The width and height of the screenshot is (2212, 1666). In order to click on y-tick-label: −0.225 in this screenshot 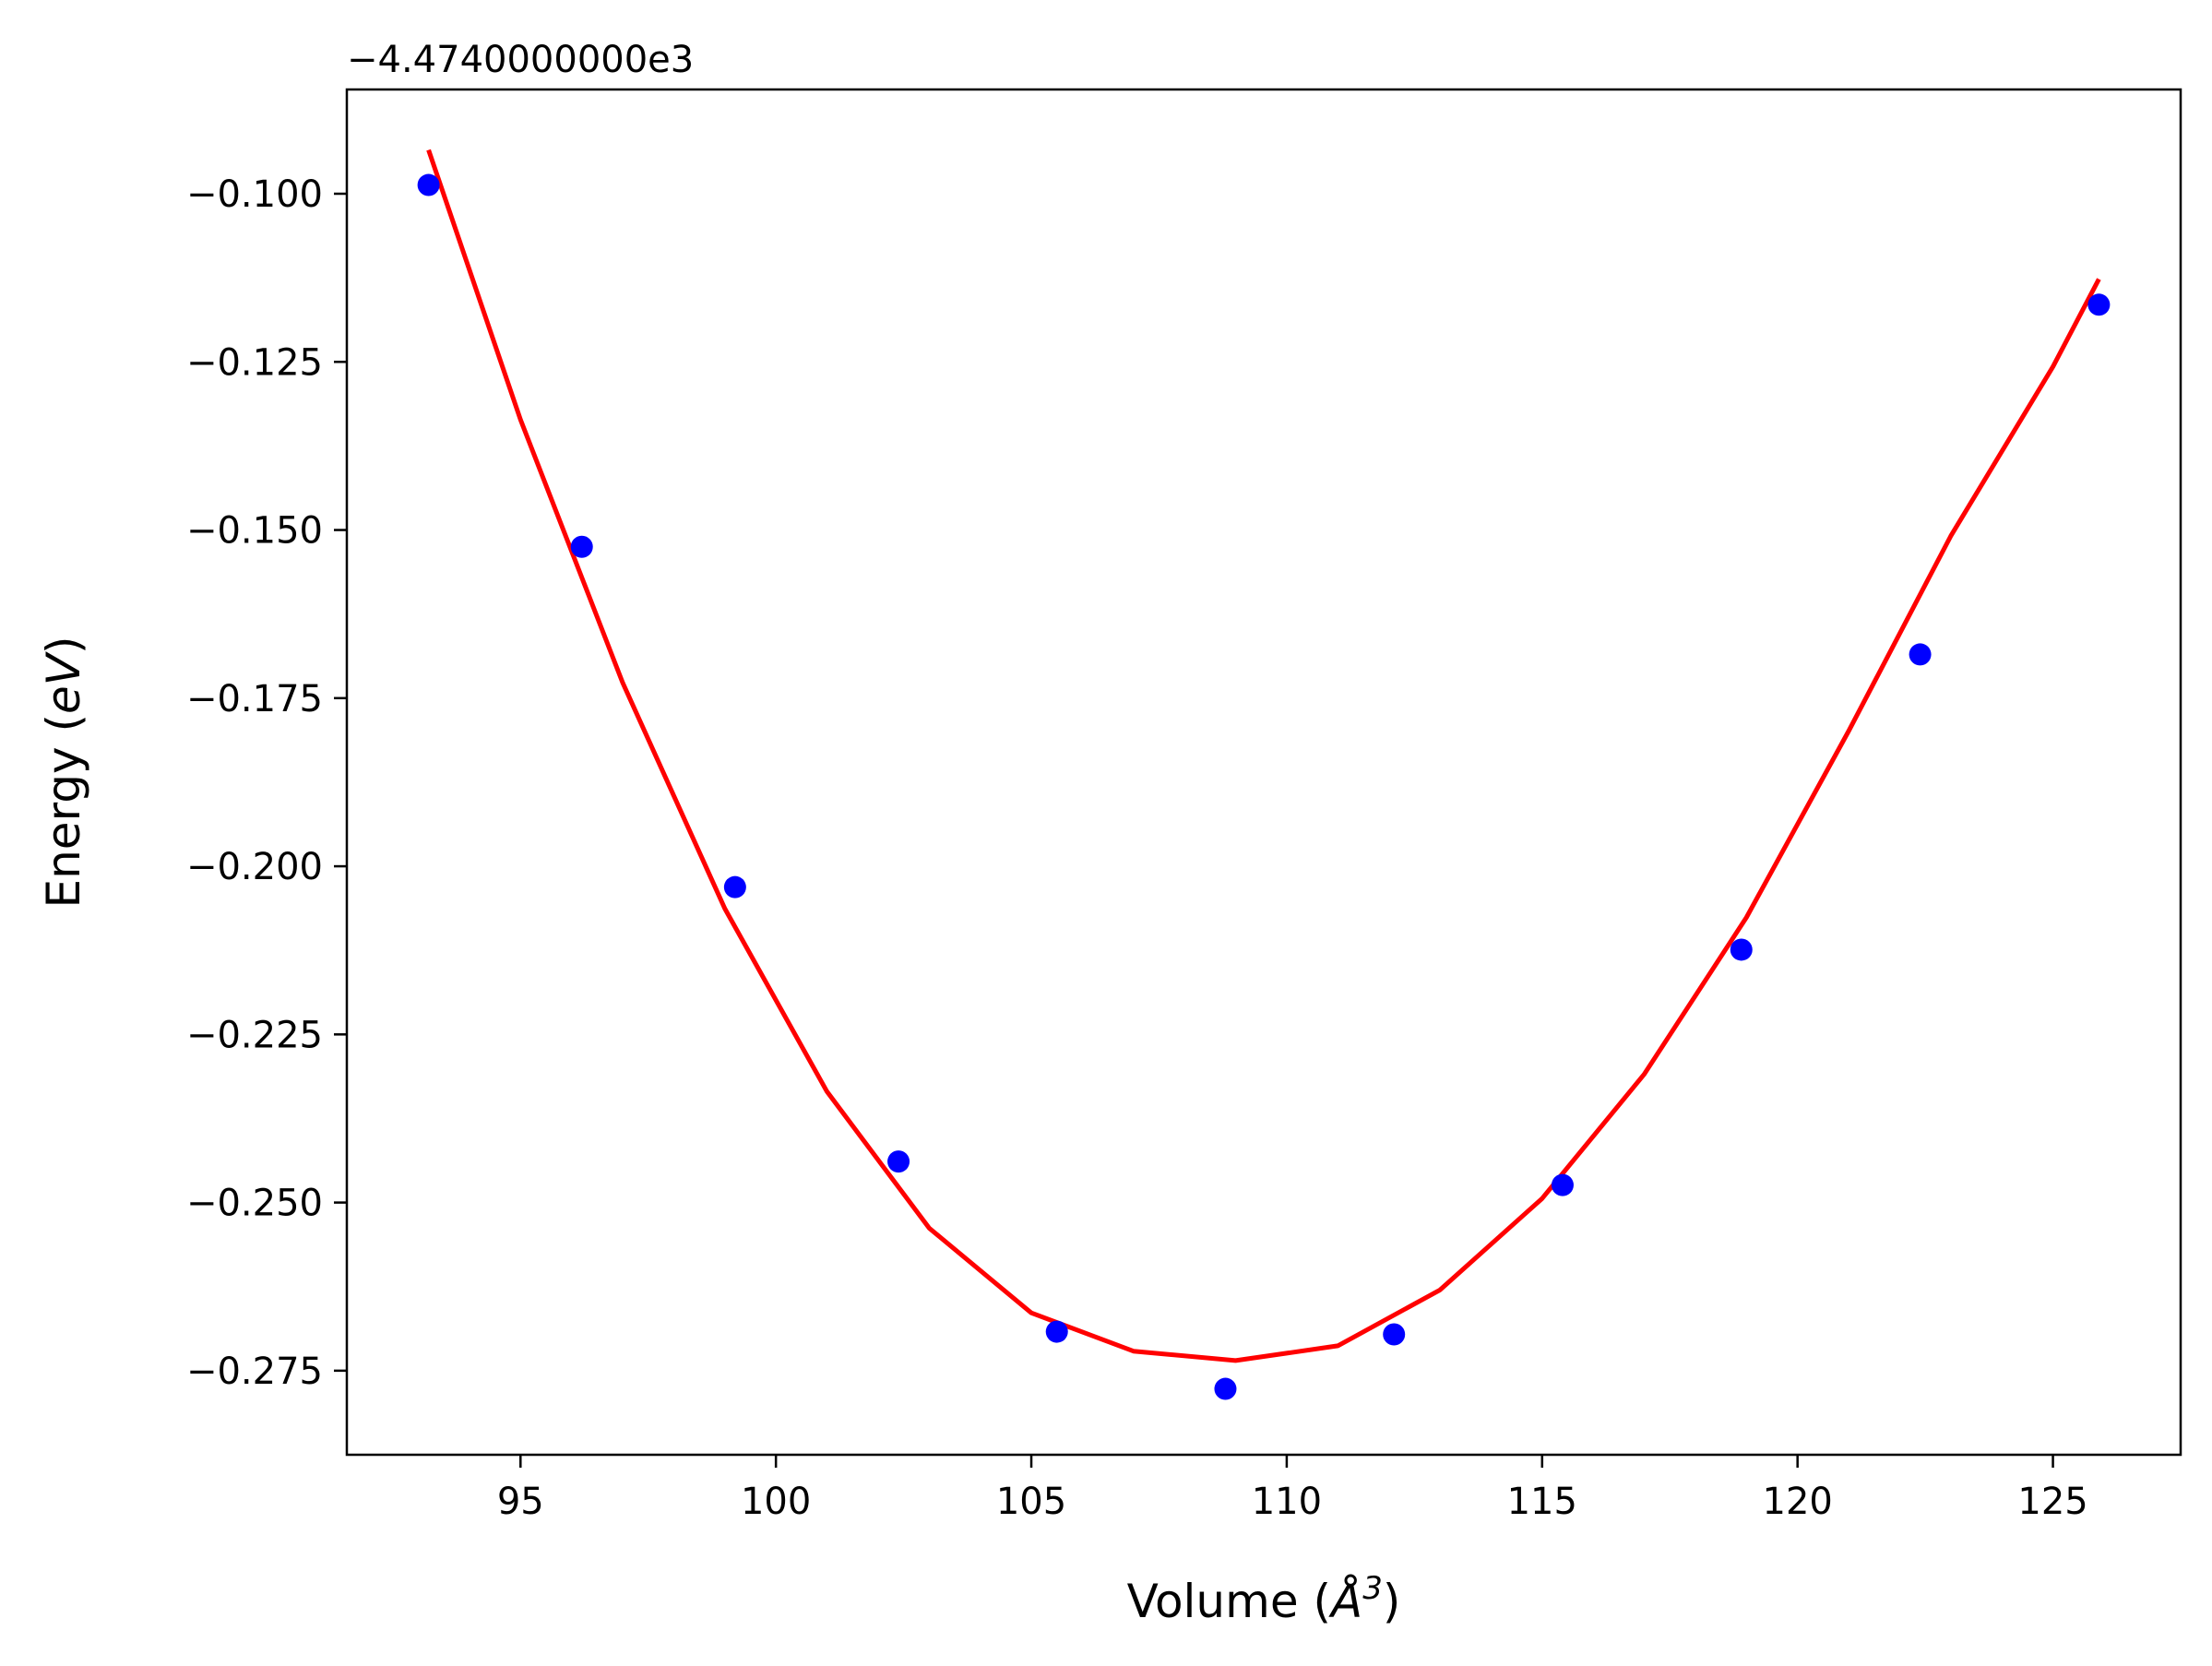, I will do `click(254, 1035)`.